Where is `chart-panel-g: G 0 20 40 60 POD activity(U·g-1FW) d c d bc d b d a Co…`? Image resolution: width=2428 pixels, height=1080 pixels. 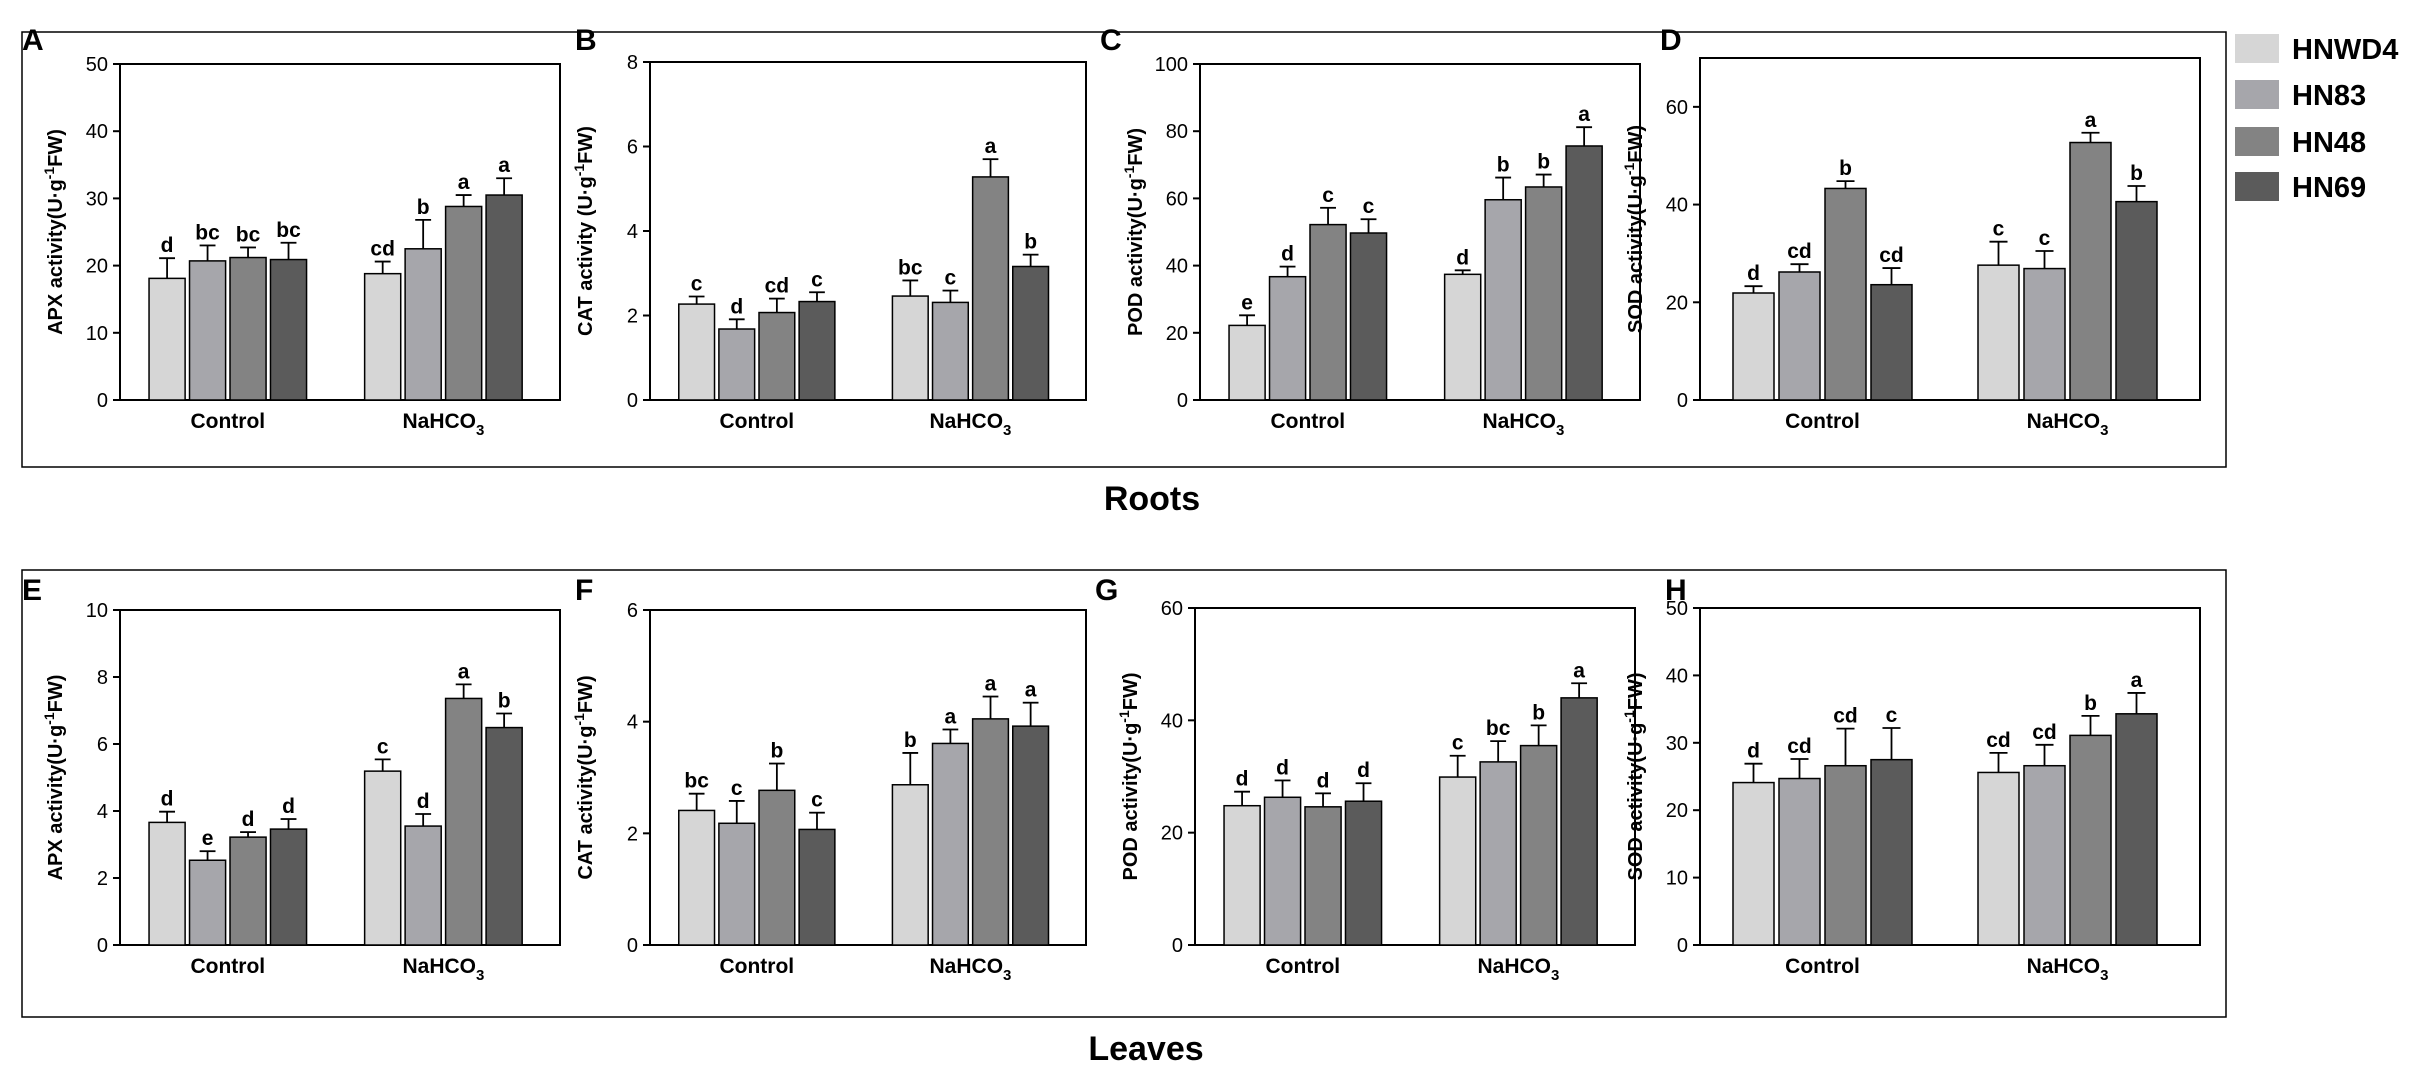 chart-panel-g: G 0 20 40 60 POD activity(U·g-1FW) d c d bc d b d a Co… is located at coordinates (1365, 779).